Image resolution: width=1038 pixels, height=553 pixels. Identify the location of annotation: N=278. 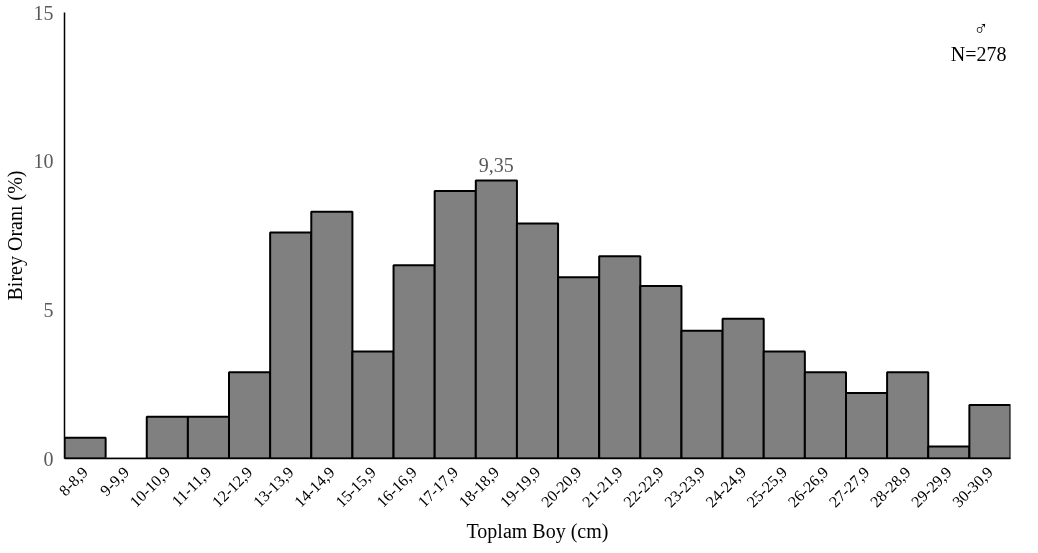
(978, 53).